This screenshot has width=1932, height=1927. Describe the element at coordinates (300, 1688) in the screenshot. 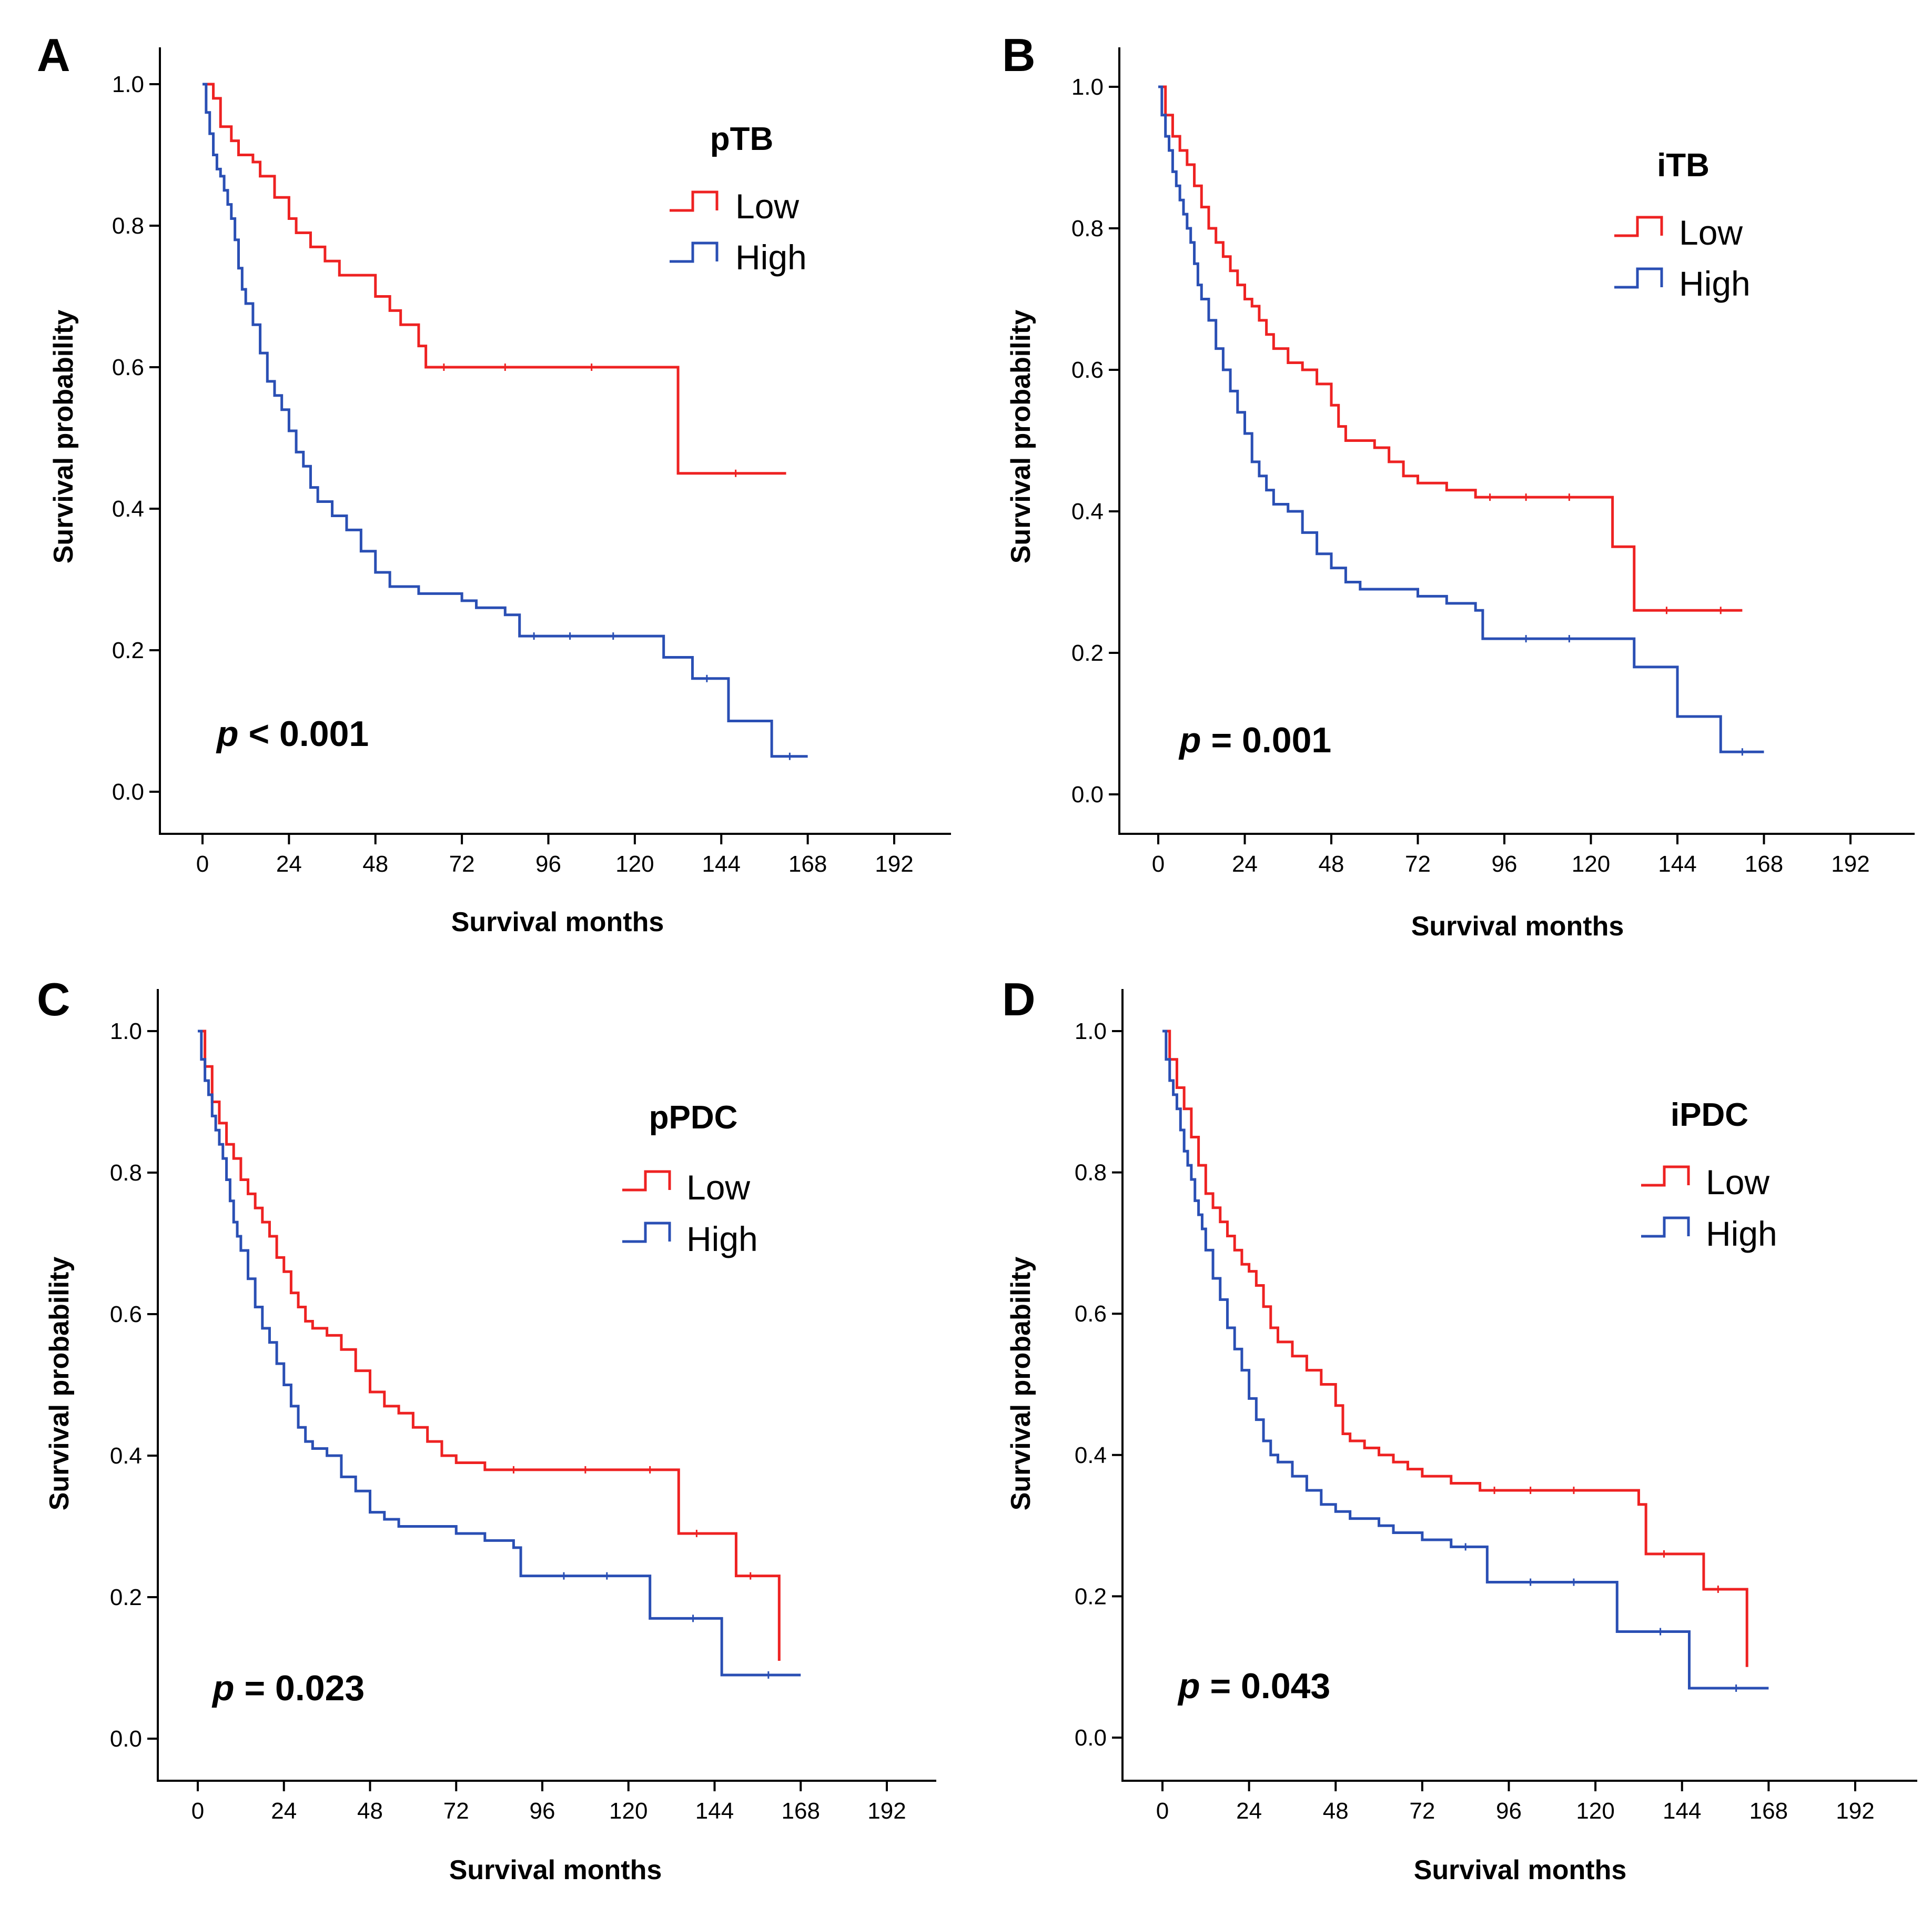

I see `p-value: = 0.023` at that location.